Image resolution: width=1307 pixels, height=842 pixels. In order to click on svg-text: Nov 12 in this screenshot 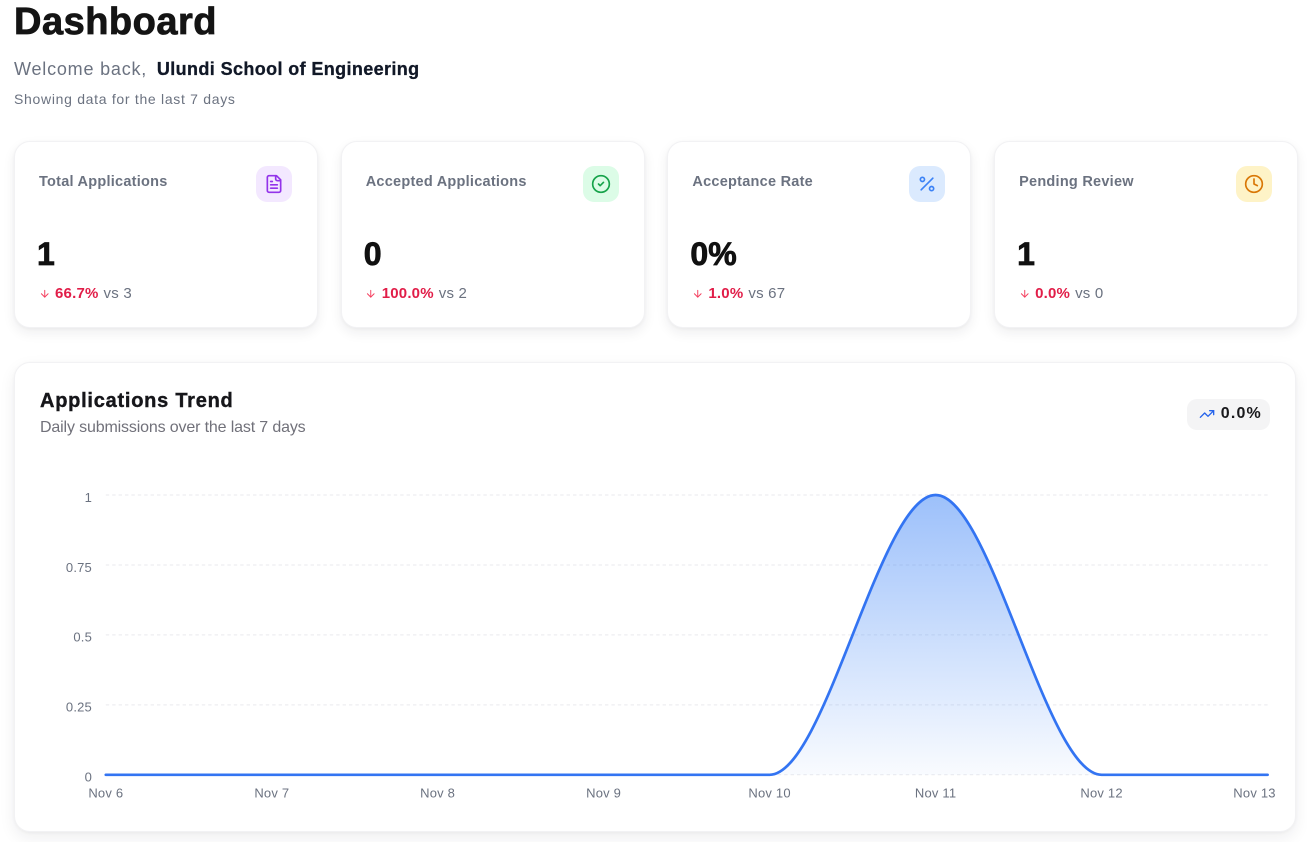, I will do `click(1101, 793)`.